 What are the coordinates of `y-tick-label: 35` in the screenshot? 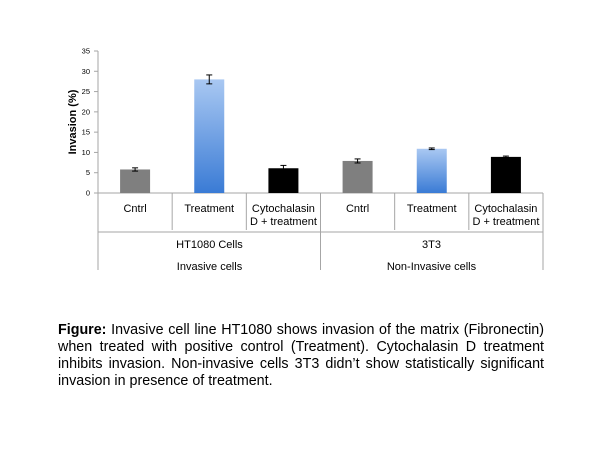 It's located at (86, 51).